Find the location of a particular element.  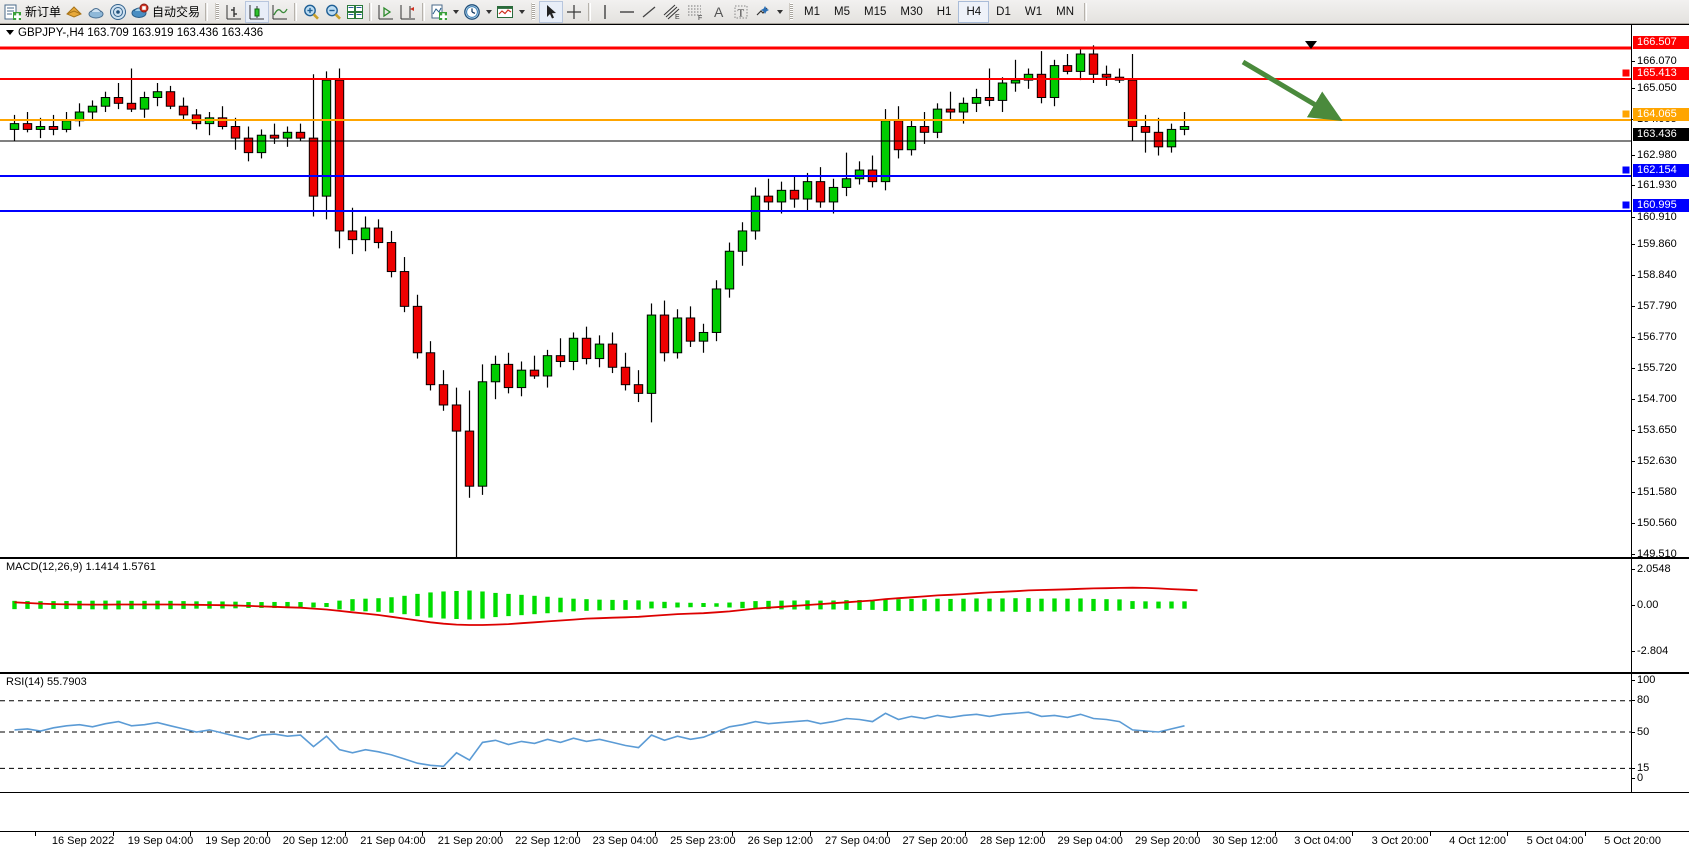

timeframe-h1: H1 is located at coordinates (944, 11).